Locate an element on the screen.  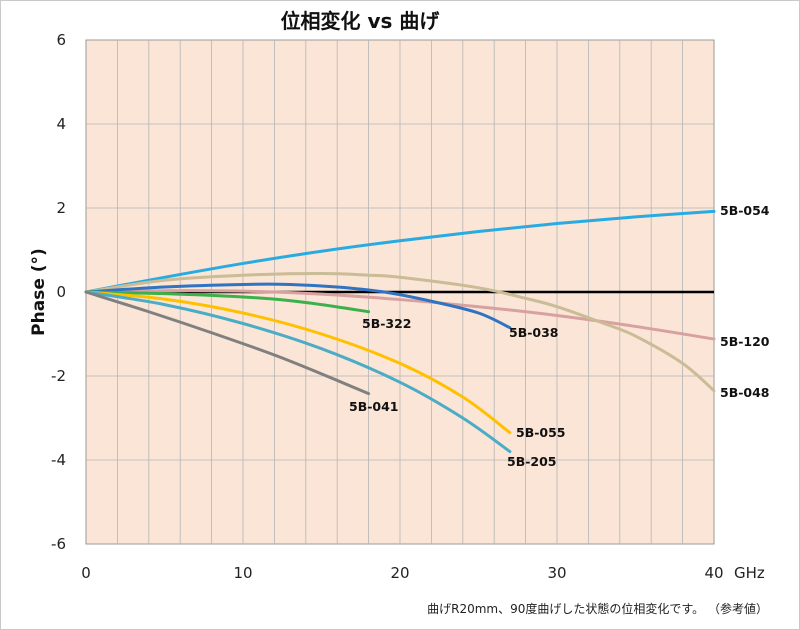
x-axis-unit: GHz is located at coordinates (749, 573).